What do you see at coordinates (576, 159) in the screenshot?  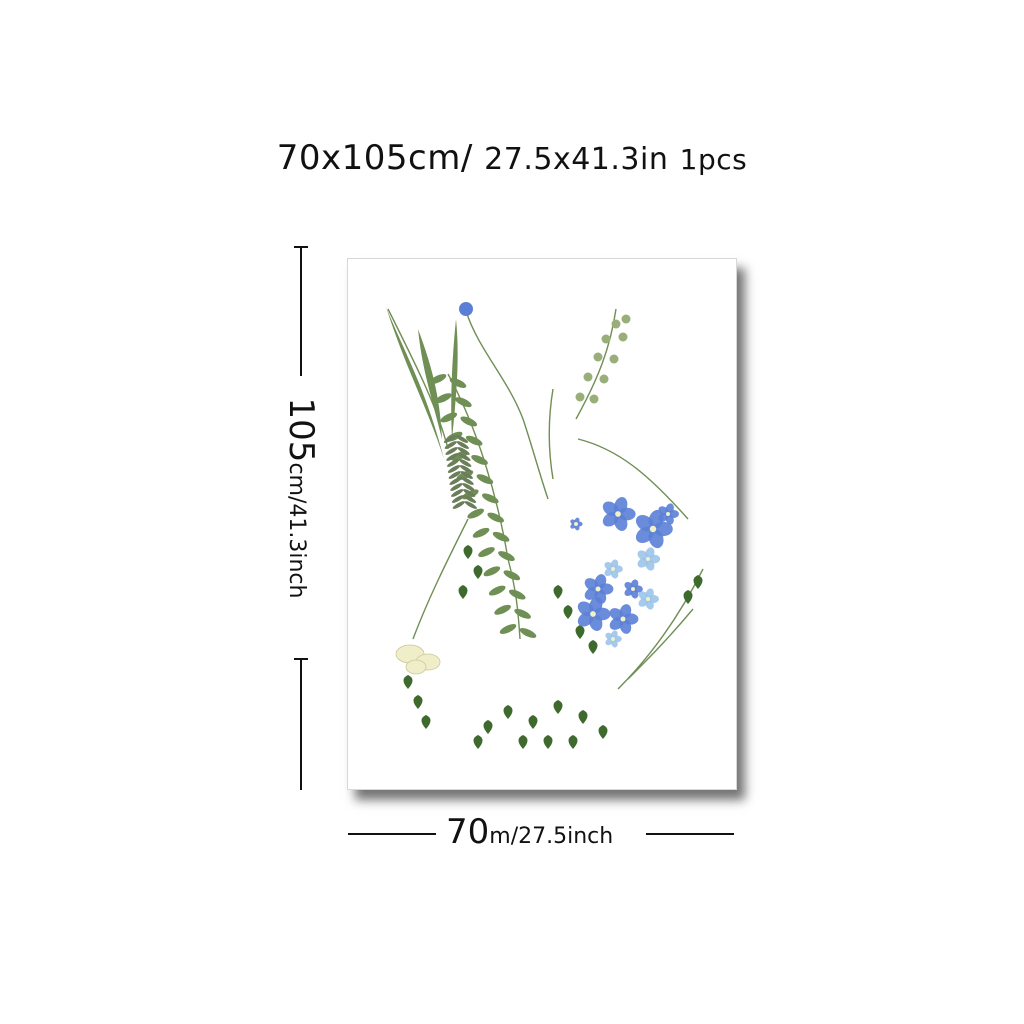 I see `size-in-text: 27.5x41.3in` at bounding box center [576, 159].